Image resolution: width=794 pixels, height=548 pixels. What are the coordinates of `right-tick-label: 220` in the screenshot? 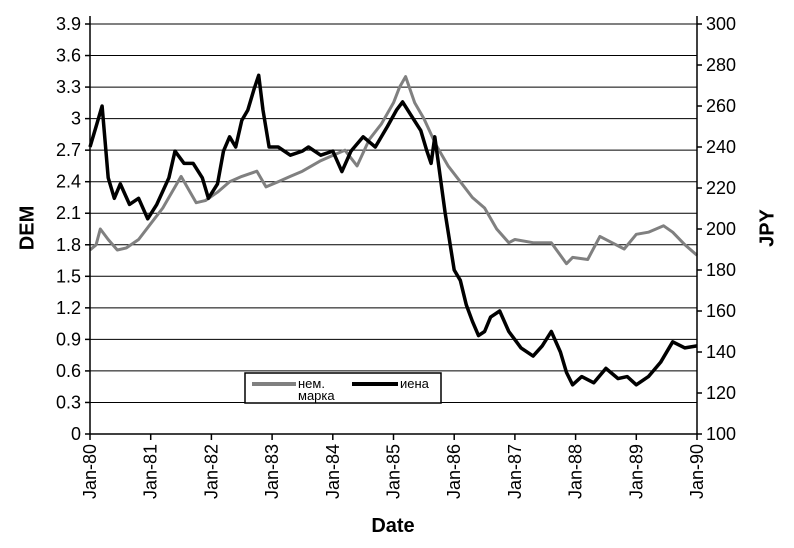 It's located at (721, 188).